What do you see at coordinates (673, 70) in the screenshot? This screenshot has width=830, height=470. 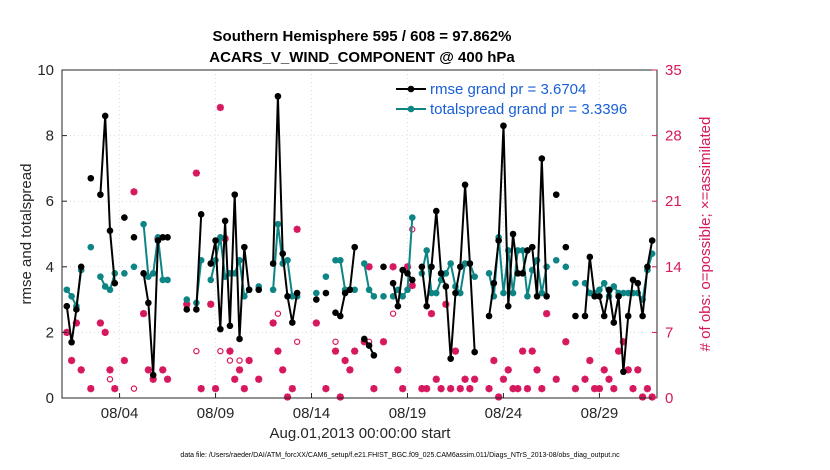 I see `y-right-tick-label: 35` at bounding box center [673, 70].